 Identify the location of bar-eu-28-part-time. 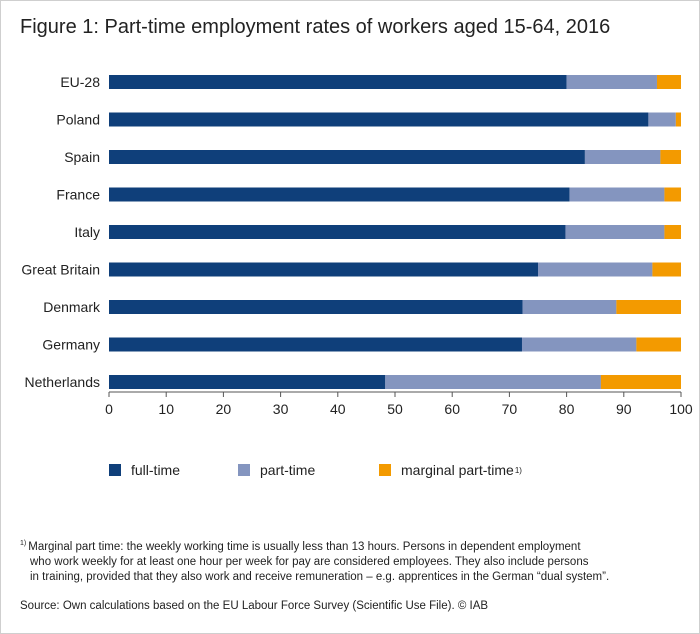
(611, 82).